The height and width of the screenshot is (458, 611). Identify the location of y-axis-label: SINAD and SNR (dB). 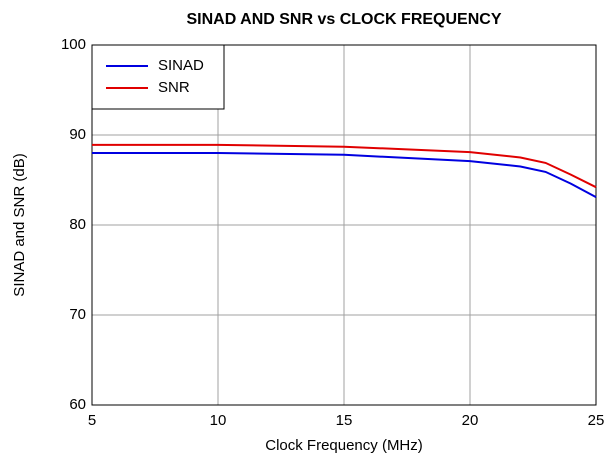
(19, 224).